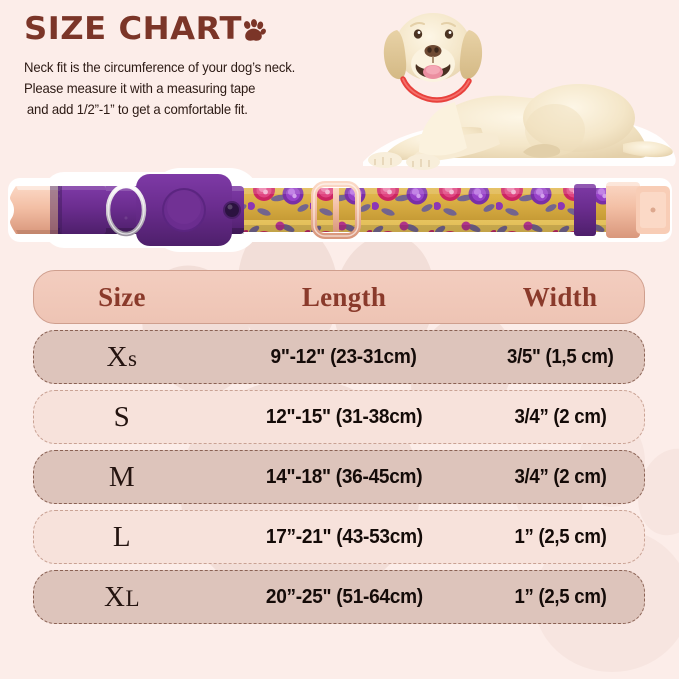  I want to click on cell-size: L, so click(122, 536).